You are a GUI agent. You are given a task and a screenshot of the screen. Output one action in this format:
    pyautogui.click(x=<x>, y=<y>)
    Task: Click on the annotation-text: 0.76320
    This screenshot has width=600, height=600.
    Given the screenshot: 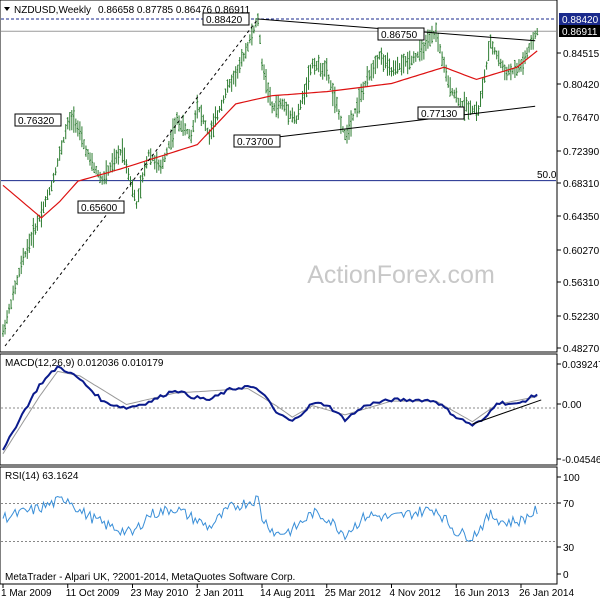 What is the action you would take?
    pyautogui.click(x=36, y=121)
    